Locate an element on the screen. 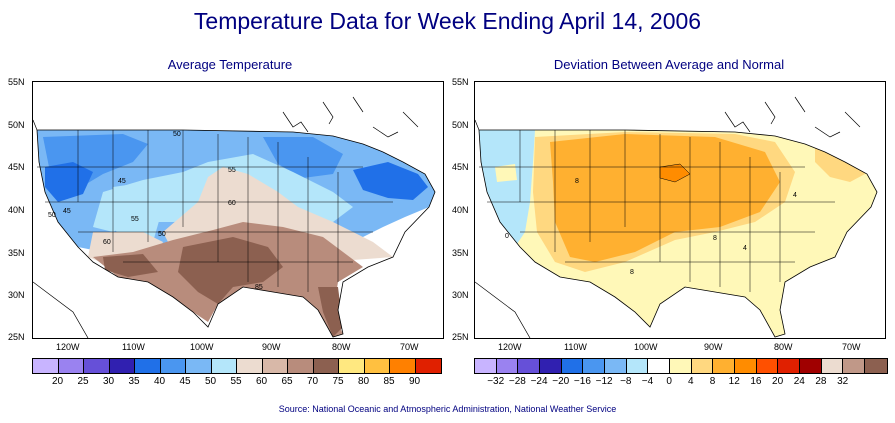  legend-label: 28 is located at coordinates (821, 381).